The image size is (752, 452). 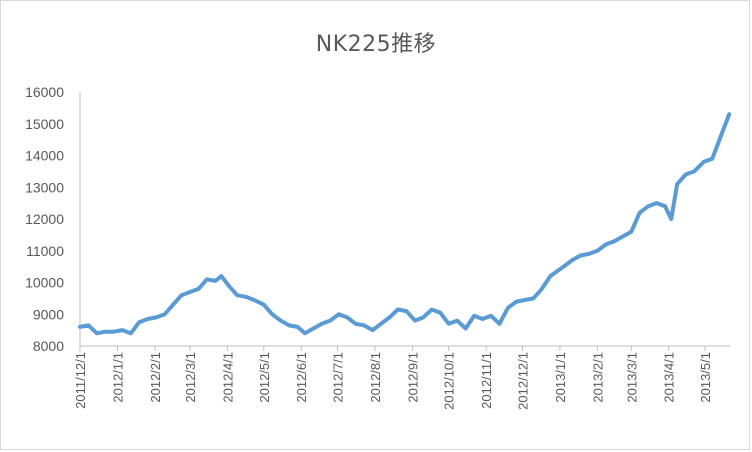 What do you see at coordinates (44, 124) in the screenshot?
I see `y-tick-label: 15000` at bounding box center [44, 124].